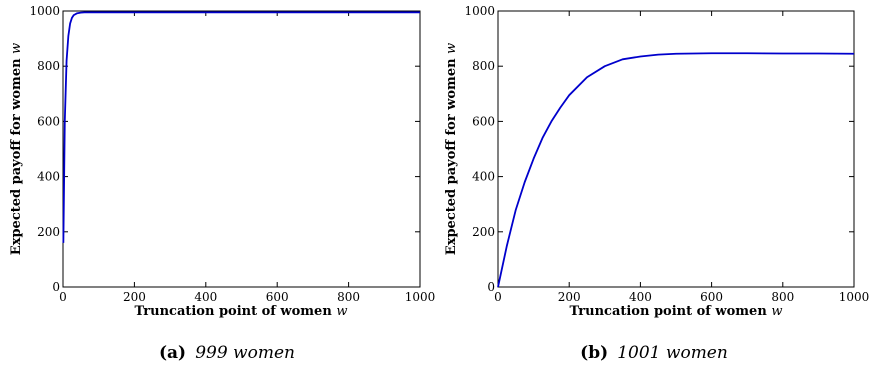 The width and height of the screenshot is (870, 367). What do you see at coordinates (640, 297) in the screenshot?
I see `x-tick-label-b: 400` at bounding box center [640, 297].